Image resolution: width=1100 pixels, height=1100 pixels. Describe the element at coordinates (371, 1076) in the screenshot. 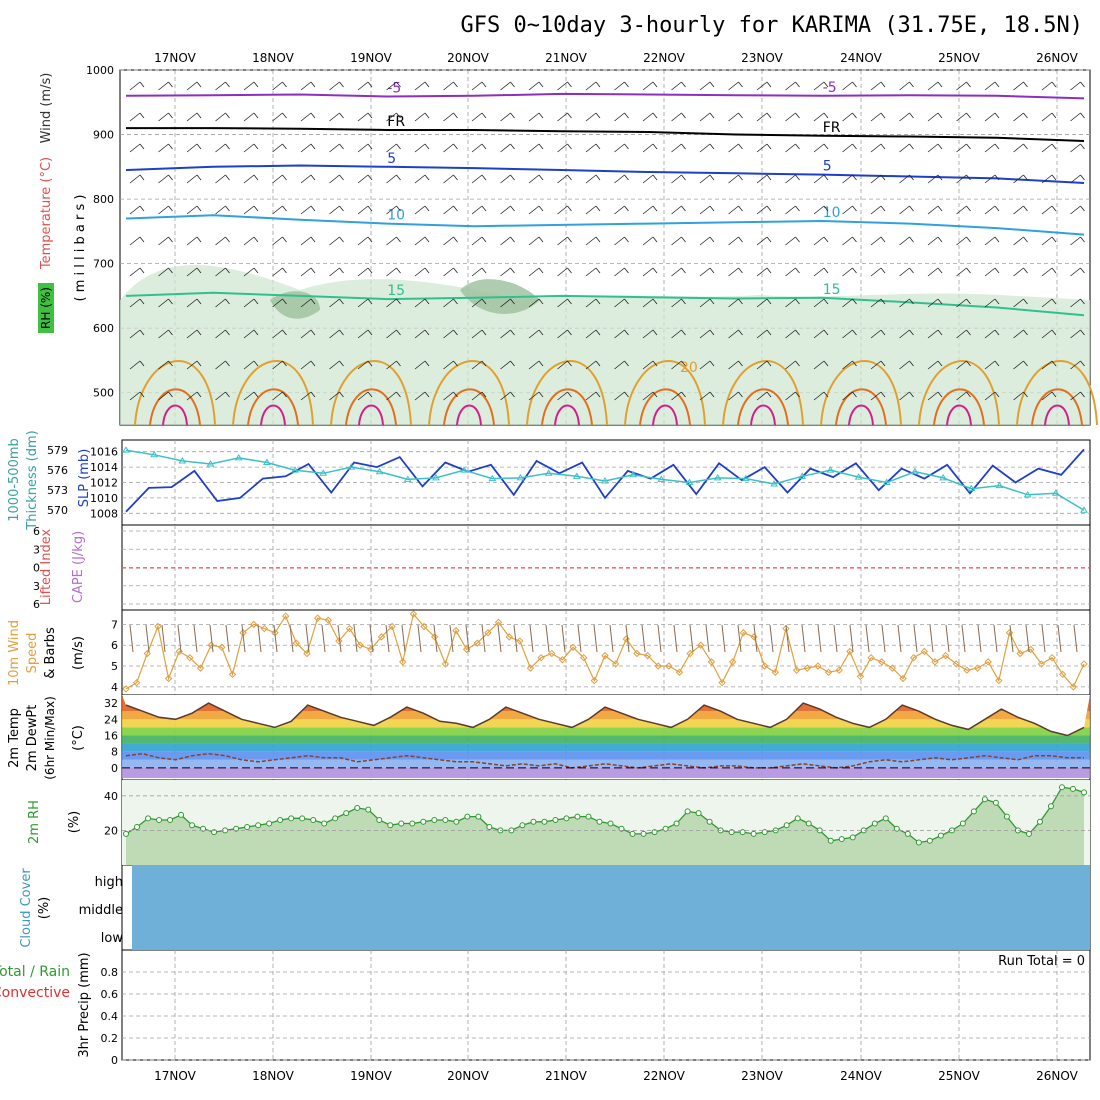

I see `date-label: 19NOV` at that location.